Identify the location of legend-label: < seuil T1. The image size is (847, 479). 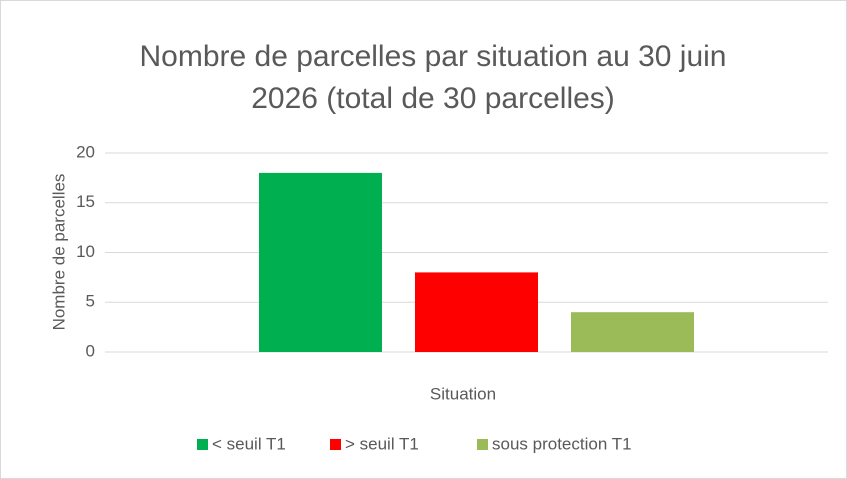
(249, 443).